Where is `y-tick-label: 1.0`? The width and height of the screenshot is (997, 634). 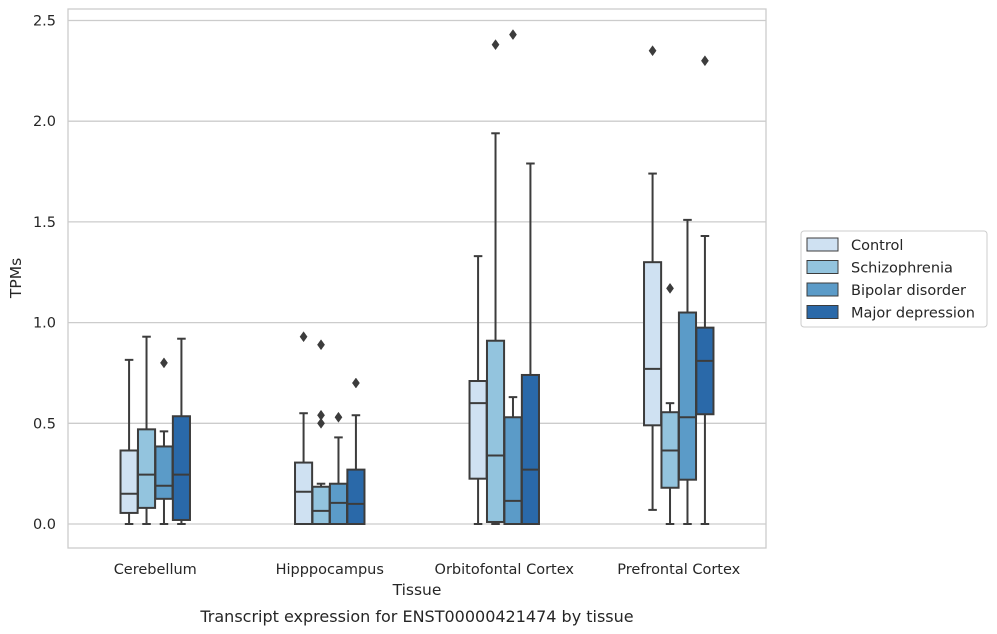
y-tick-label: 1.0 is located at coordinates (44, 324).